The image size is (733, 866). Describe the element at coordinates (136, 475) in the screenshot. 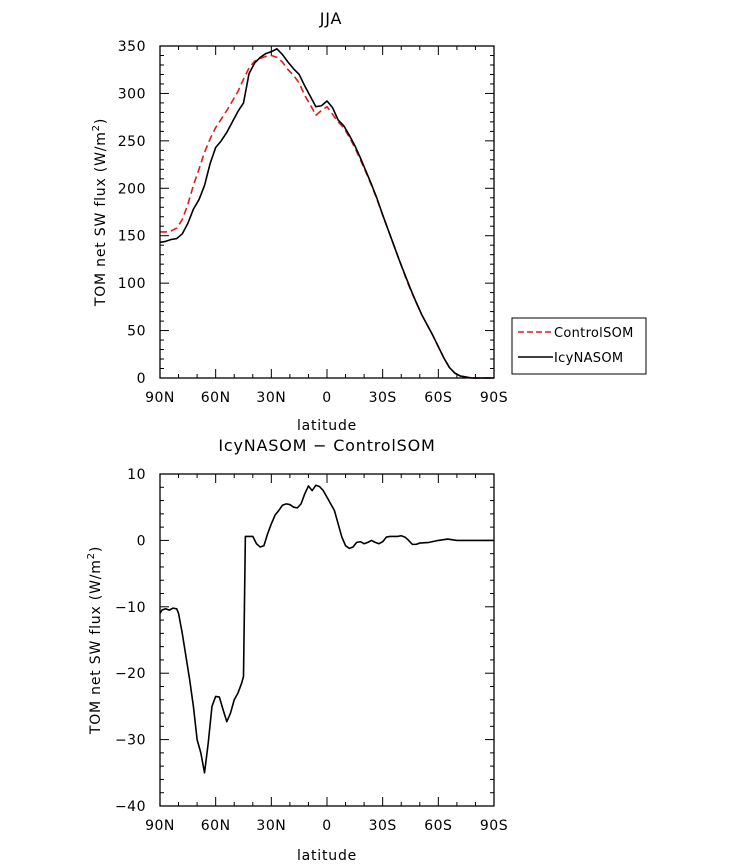

I see `y-tick-label: 10` at that location.